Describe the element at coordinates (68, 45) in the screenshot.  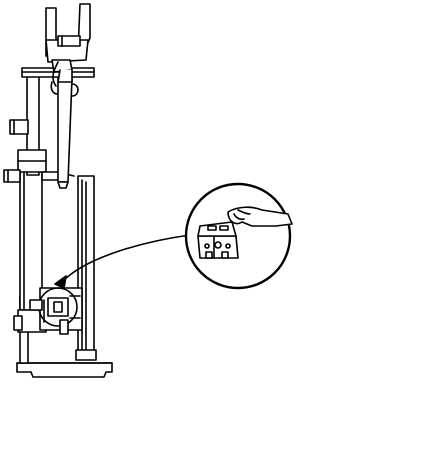
I see `upper-grip-fixture-icon` at that location.